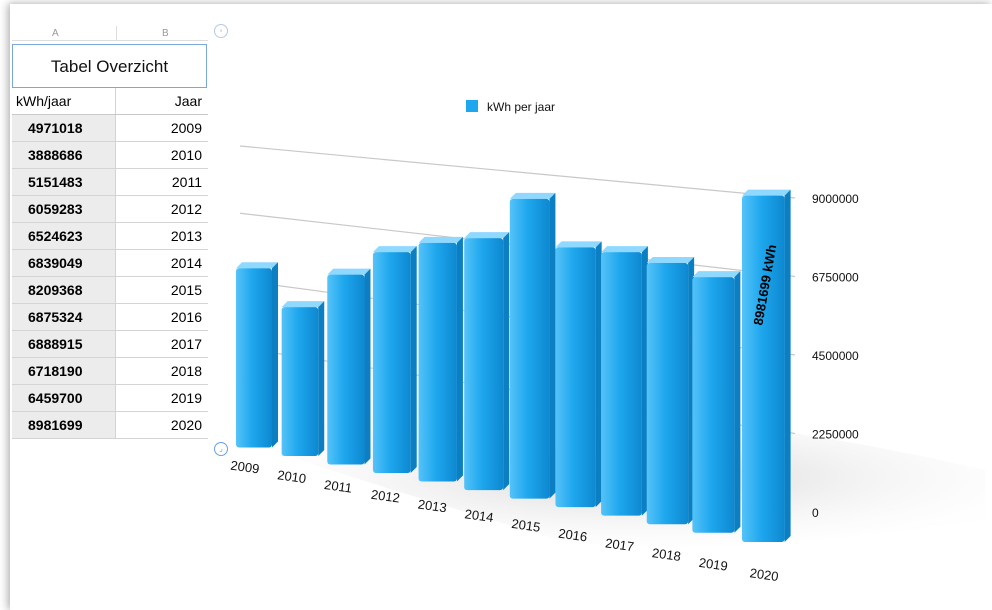 Image resolution: width=992 pixels, height=610 pixels. What do you see at coordinates (64, 344) in the screenshot?
I see `cell-kwh: 6888915` at bounding box center [64, 344].